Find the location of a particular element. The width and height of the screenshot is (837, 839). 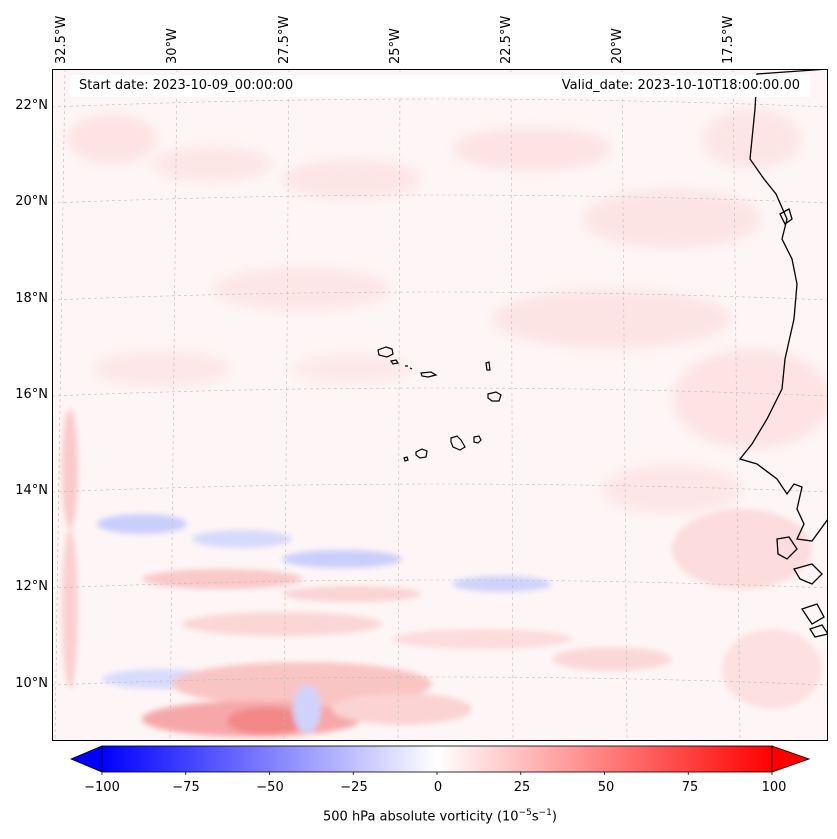

lat-label-12n: 12°N is located at coordinates (31, 586).